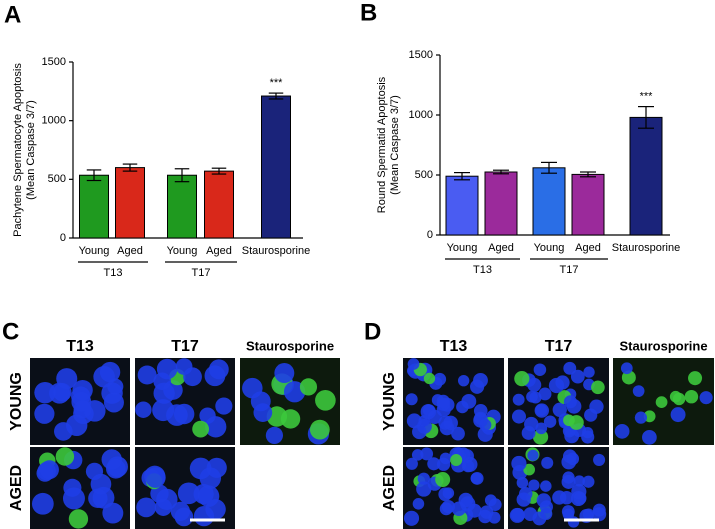 Image resolution: width=715 pixels, height=529 pixels. Describe the element at coordinates (290, 345) in the screenshot. I see `column-heading: Staurosporine` at that location.